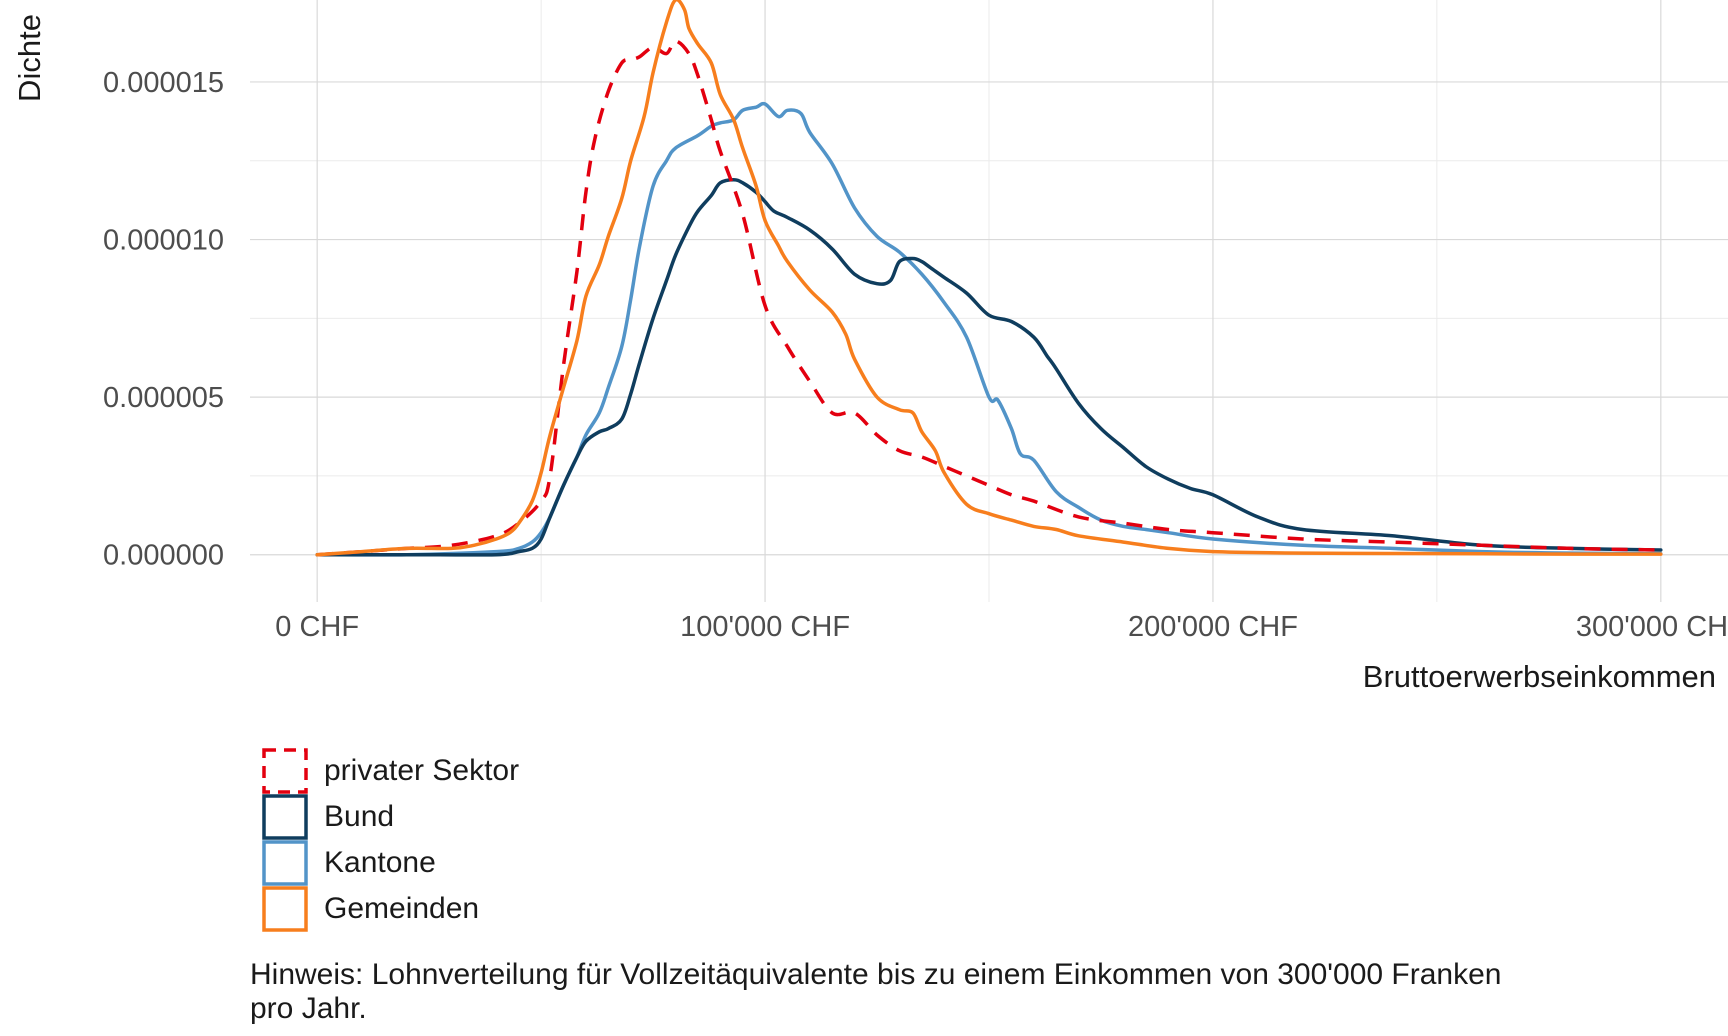 This screenshot has width=1728, height=1036. I want to click on legend-item-bund: Bund, so click(390, 817).